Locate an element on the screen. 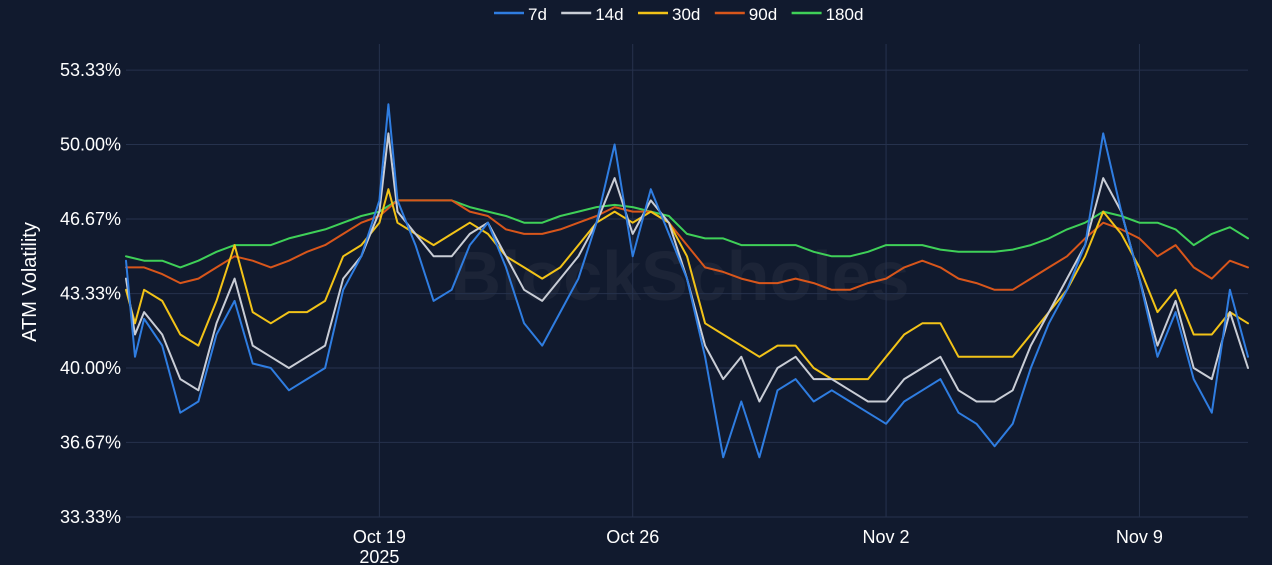 The height and width of the screenshot is (565, 1272). legend-label: 7d is located at coordinates (537, 14).